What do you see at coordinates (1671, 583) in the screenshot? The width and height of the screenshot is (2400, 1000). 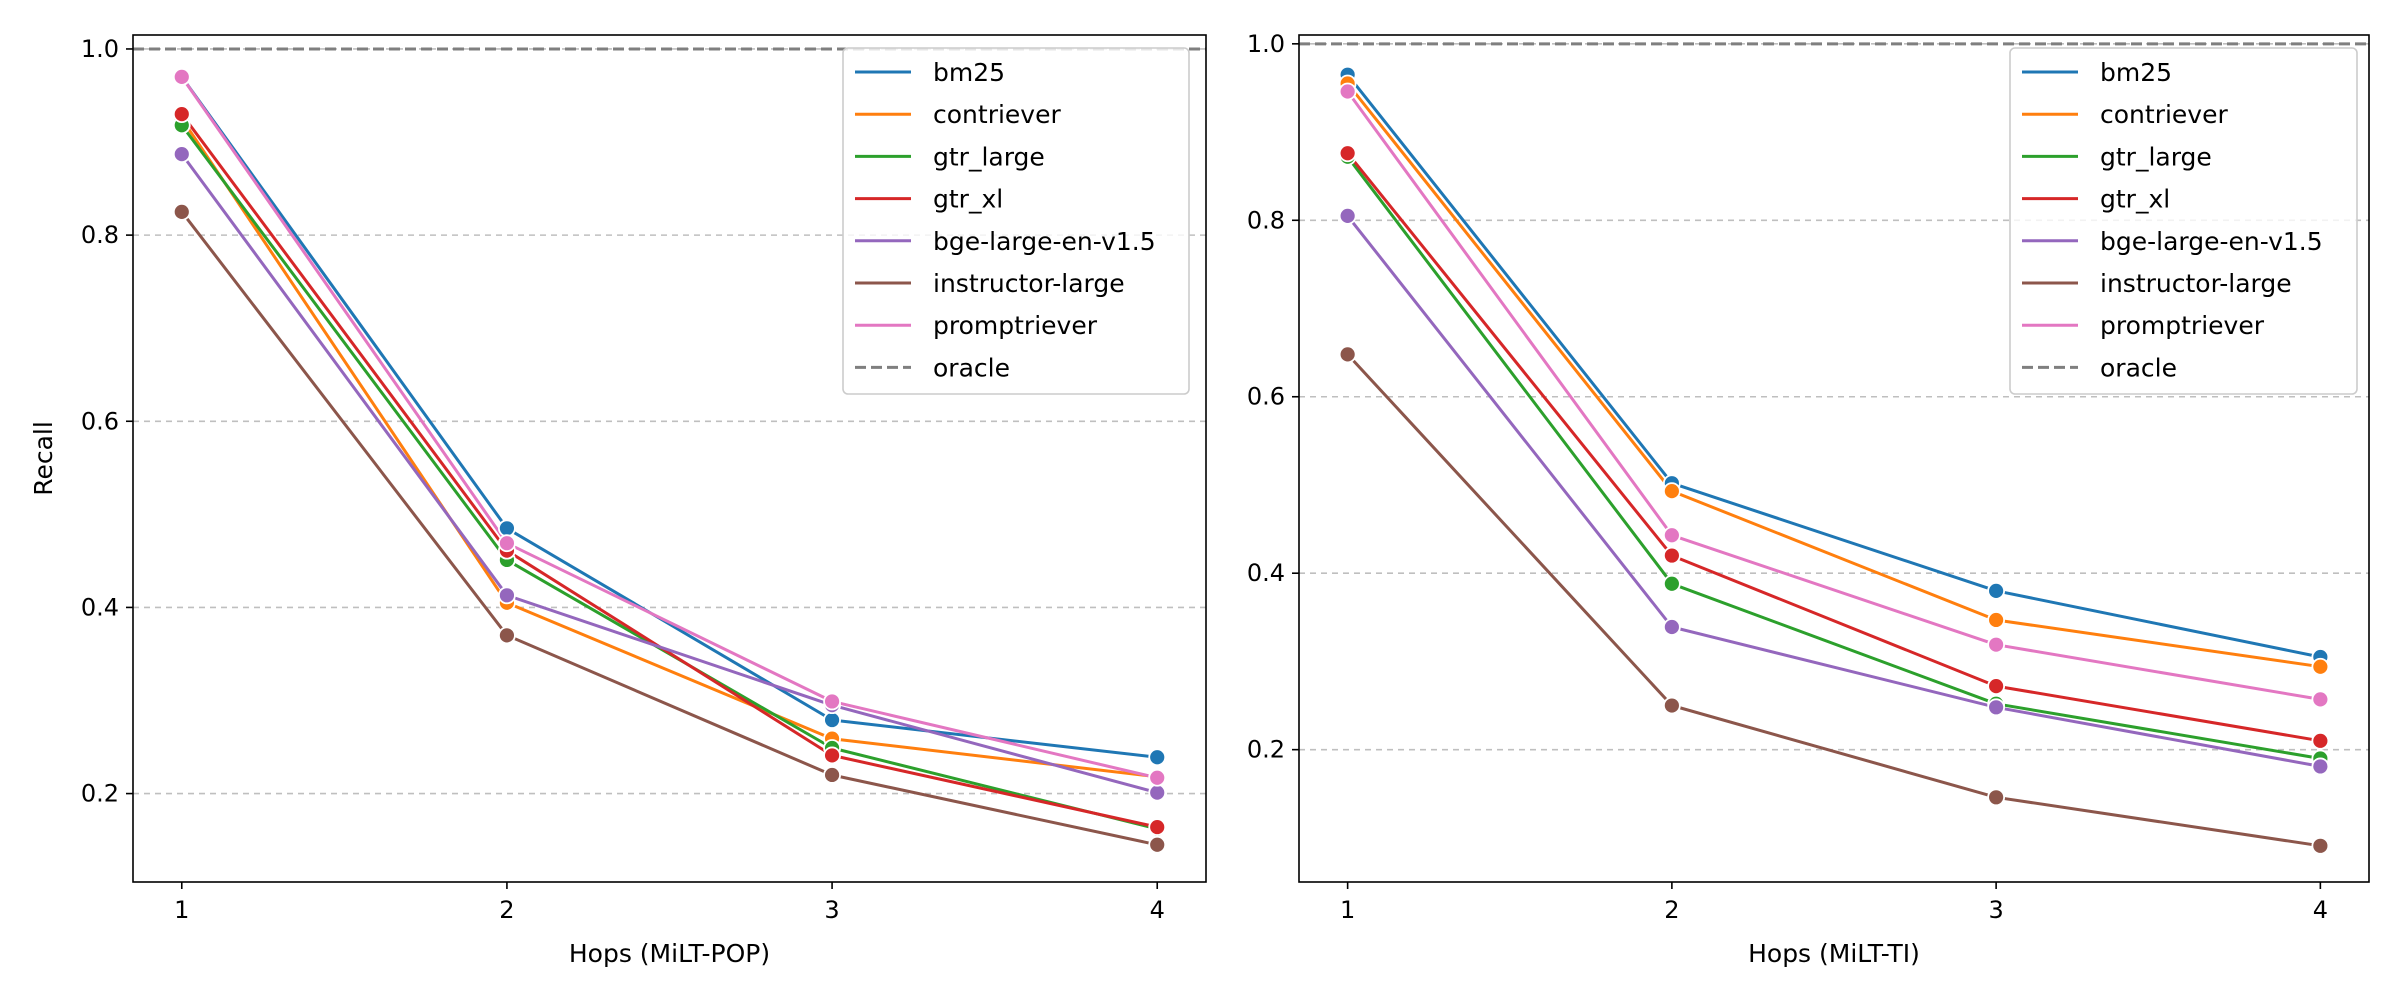 I see `data-point-gtr_large` at bounding box center [1671, 583].